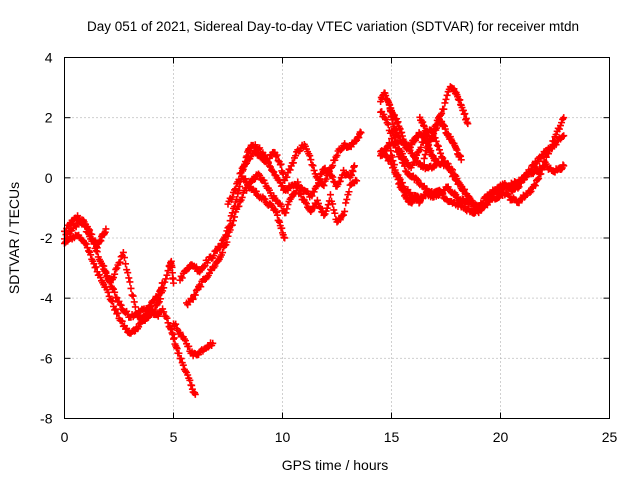 The width and height of the screenshot is (640, 480). Describe the element at coordinates (46, 238) in the screenshot. I see `y-tick-label: -2` at that location.